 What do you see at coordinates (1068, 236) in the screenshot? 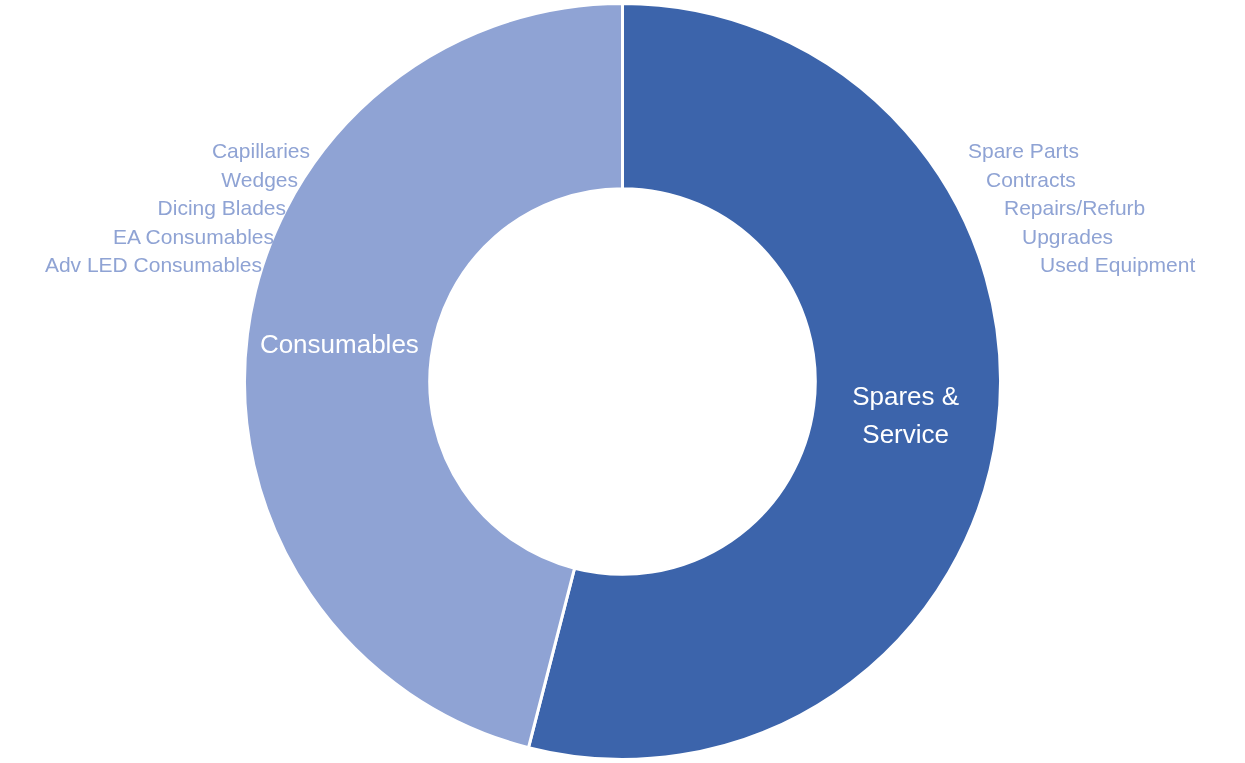
I see `text: Upgrades` at bounding box center [1068, 236].